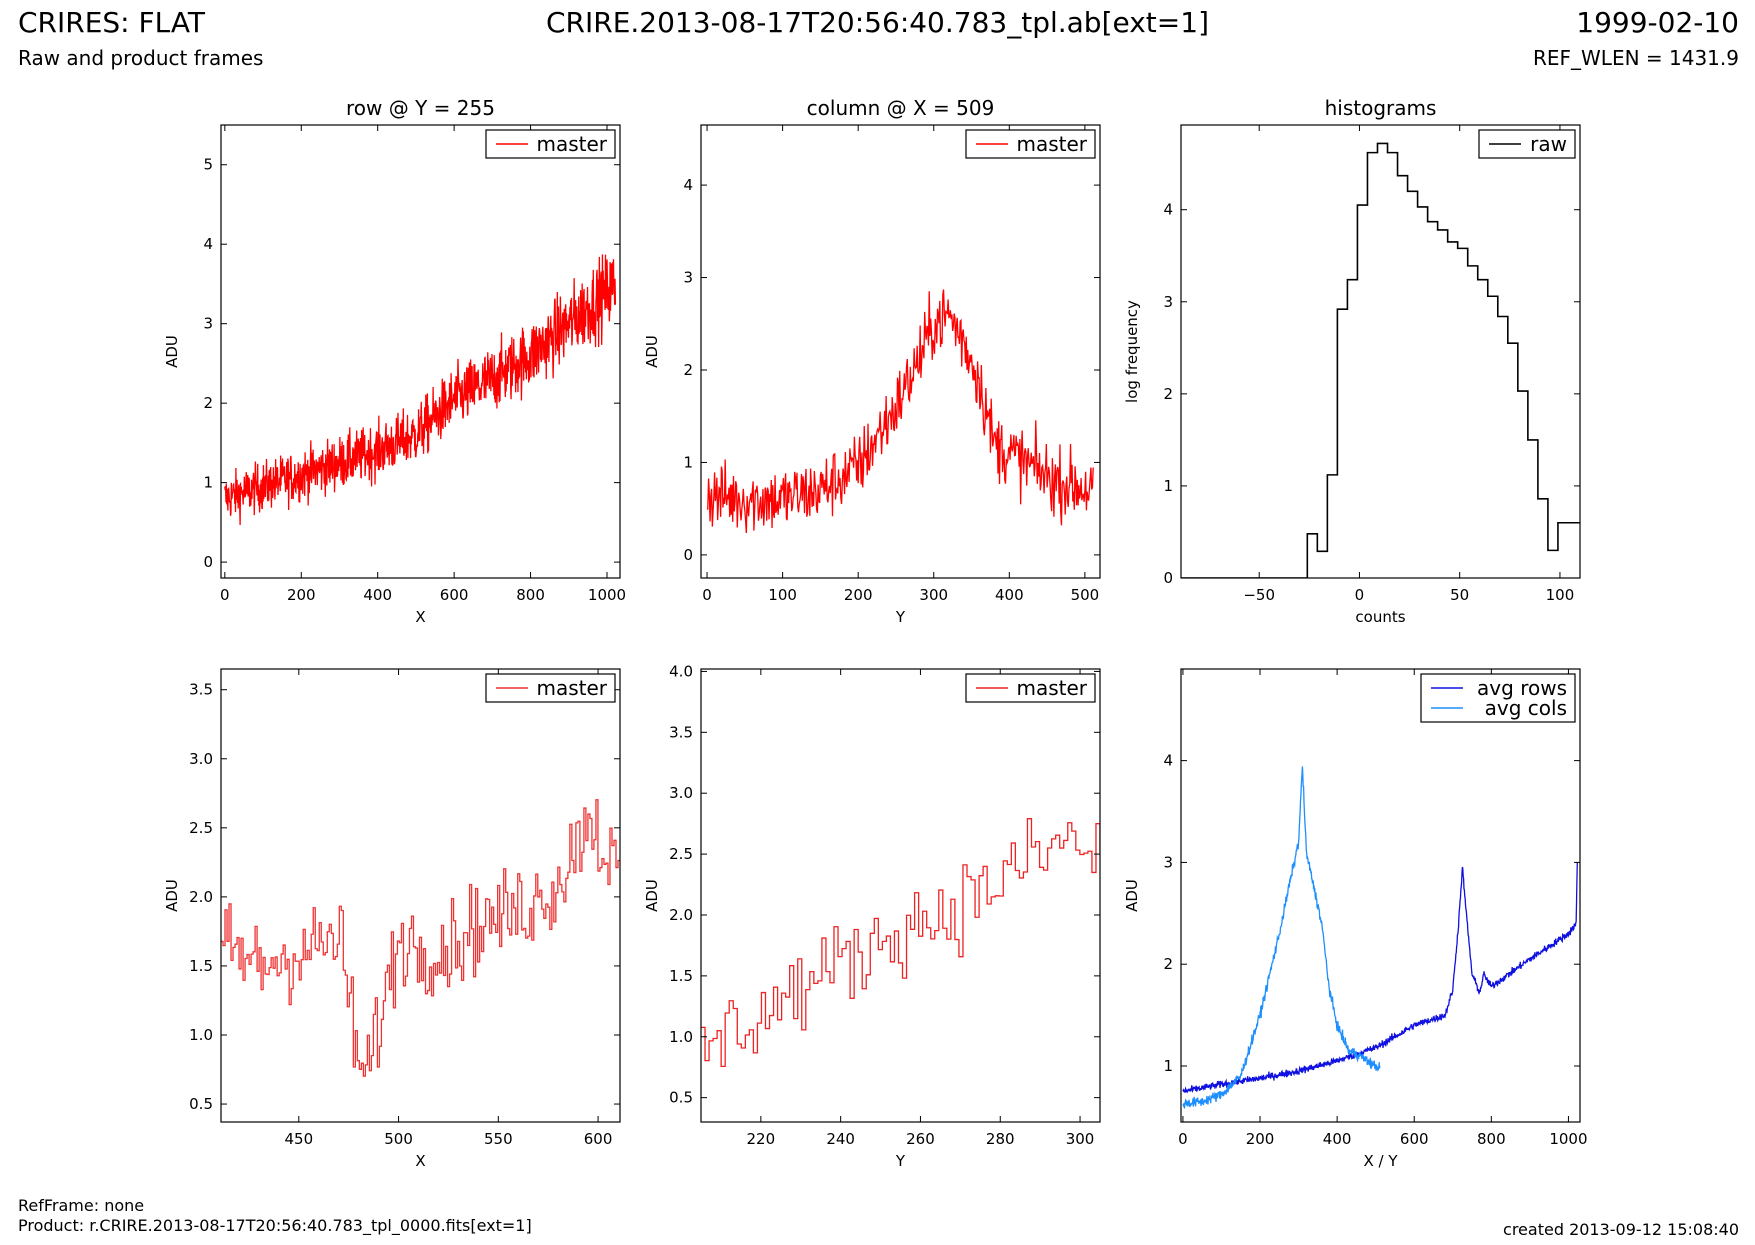 The width and height of the screenshot is (1755, 1245). What do you see at coordinates (1522, 688) in the screenshot?
I see `legend-label: avg rows` at bounding box center [1522, 688].